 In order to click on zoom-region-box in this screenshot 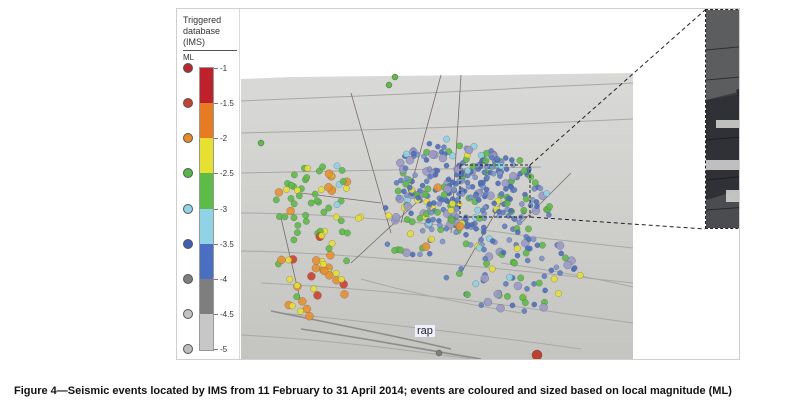, I will do `click(495, 191)`.